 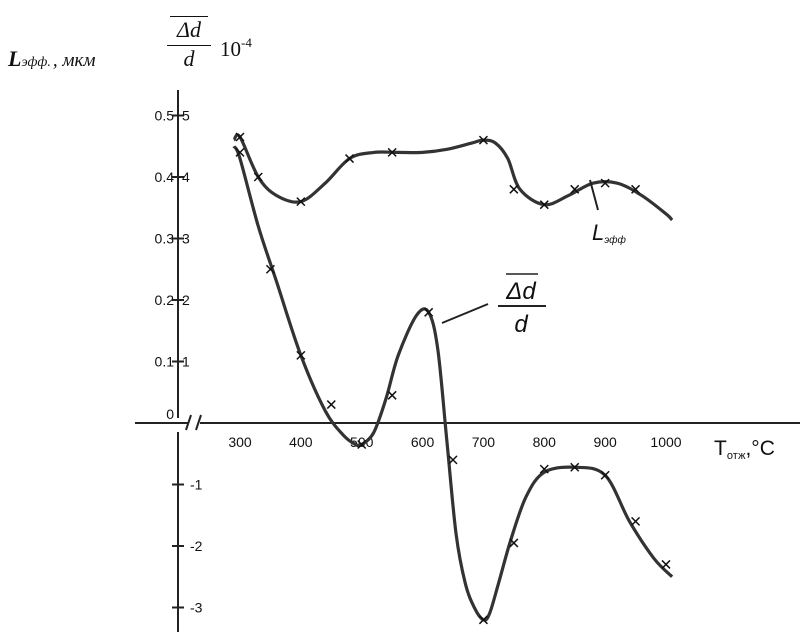 I want to click on y-tick-label-right: 1, so click(x=186, y=362).